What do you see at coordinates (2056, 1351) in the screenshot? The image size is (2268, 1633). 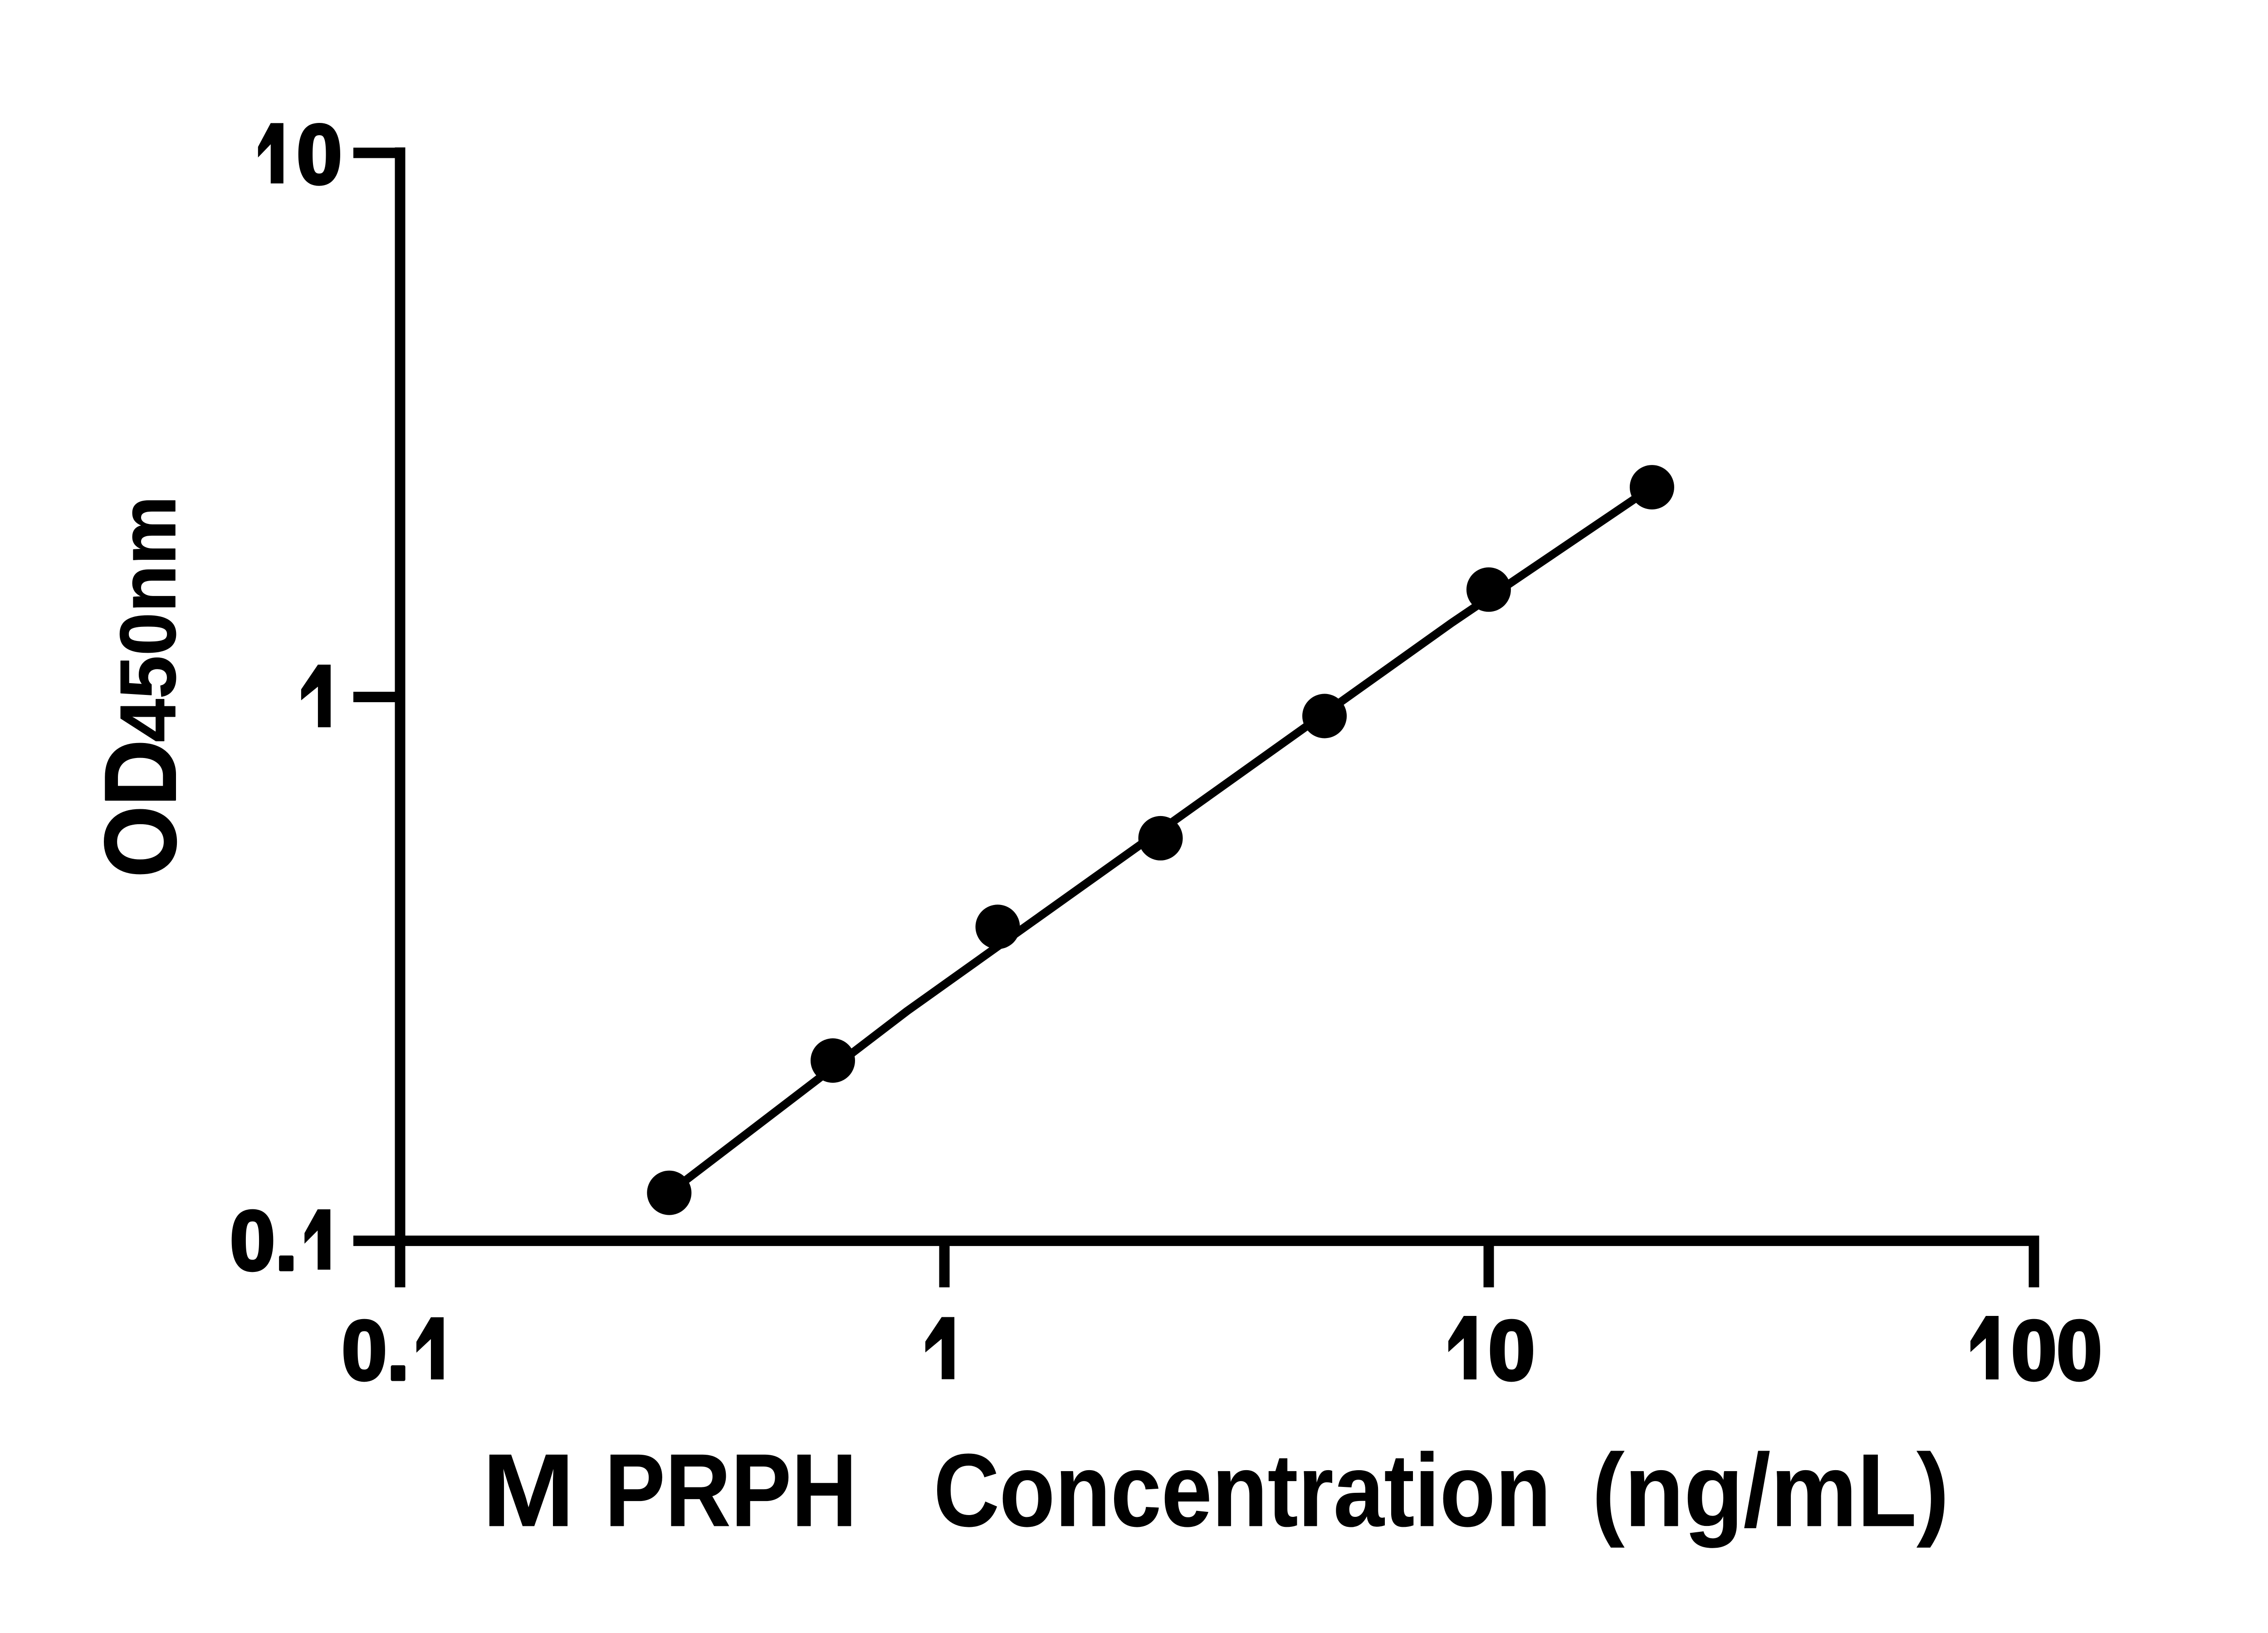 I see `svg-text: 00` at bounding box center [2056, 1351].